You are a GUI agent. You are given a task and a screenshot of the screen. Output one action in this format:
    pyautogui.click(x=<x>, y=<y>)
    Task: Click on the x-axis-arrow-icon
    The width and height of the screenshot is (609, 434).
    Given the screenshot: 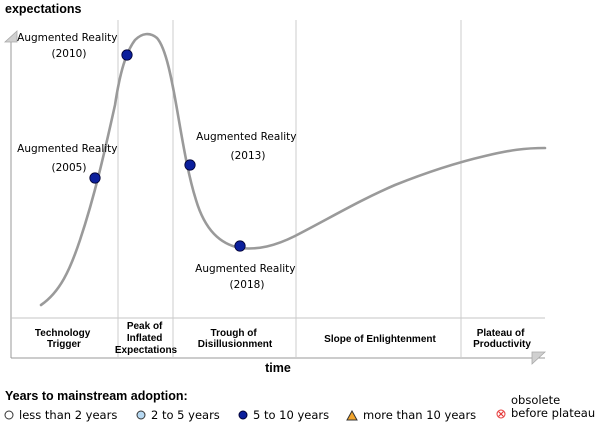 What is the action you would take?
    pyautogui.click(x=539, y=358)
    